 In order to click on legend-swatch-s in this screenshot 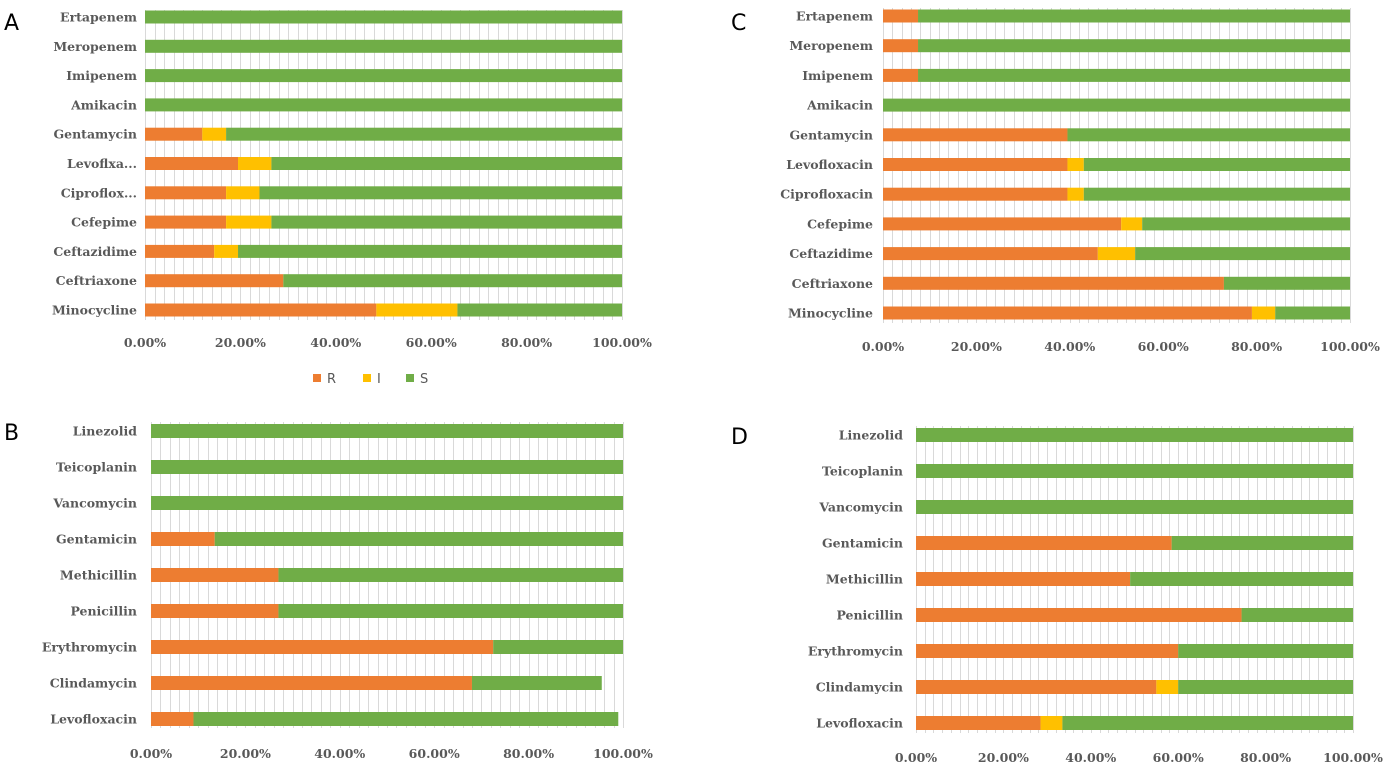, I will do `click(410, 378)`.